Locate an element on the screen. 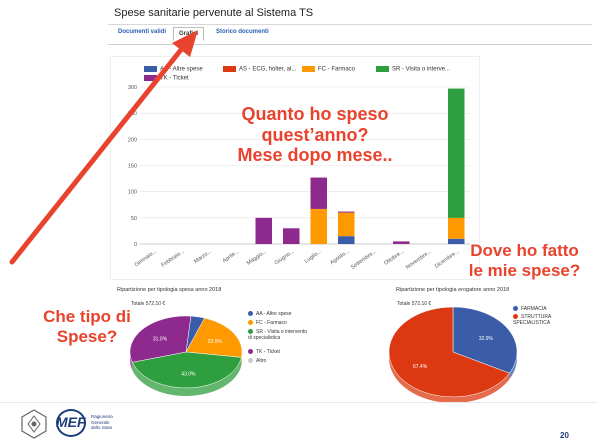 The width and height of the screenshot is (597, 448). legend-label: FC - Farmaco is located at coordinates (337, 69).